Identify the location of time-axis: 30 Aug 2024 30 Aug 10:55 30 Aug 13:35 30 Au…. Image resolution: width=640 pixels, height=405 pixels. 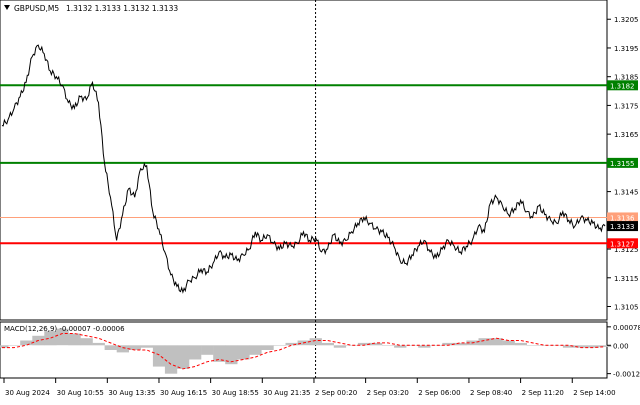
(309, 387).